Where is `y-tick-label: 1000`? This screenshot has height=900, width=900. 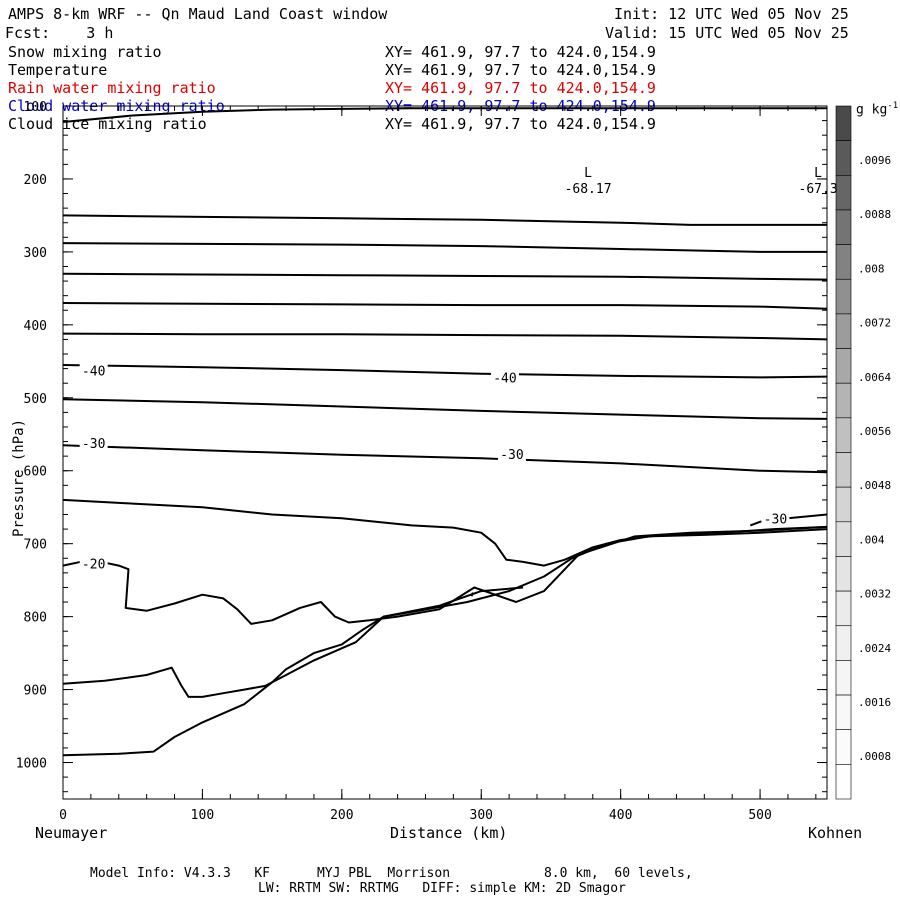
y-tick-label: 1000 is located at coordinates (31, 764).